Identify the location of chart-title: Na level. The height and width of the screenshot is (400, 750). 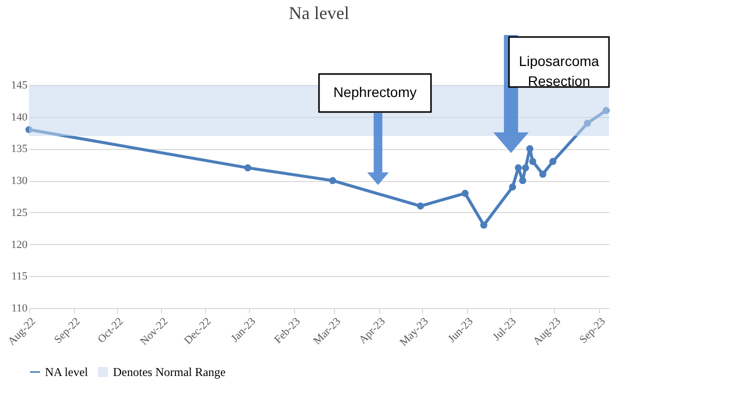
(319, 13).